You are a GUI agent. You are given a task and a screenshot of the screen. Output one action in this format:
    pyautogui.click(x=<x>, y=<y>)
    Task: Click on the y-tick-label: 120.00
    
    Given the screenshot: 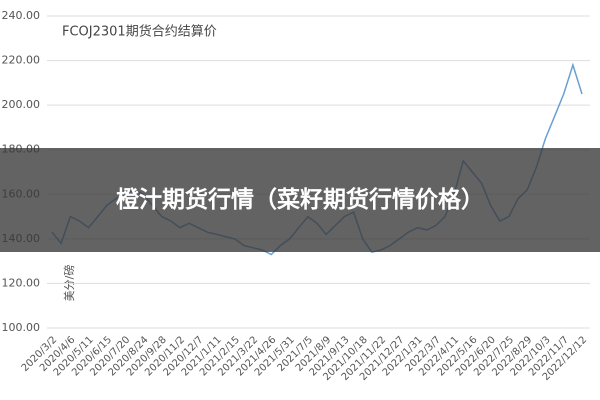 What is the action you would take?
    pyautogui.click(x=21, y=282)
    